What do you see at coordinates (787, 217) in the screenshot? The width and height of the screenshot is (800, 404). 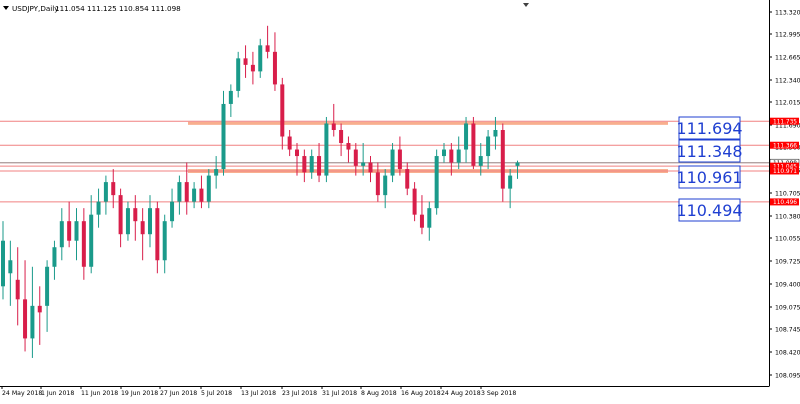 I see `price-tick-label: 110.380` at bounding box center [787, 217].